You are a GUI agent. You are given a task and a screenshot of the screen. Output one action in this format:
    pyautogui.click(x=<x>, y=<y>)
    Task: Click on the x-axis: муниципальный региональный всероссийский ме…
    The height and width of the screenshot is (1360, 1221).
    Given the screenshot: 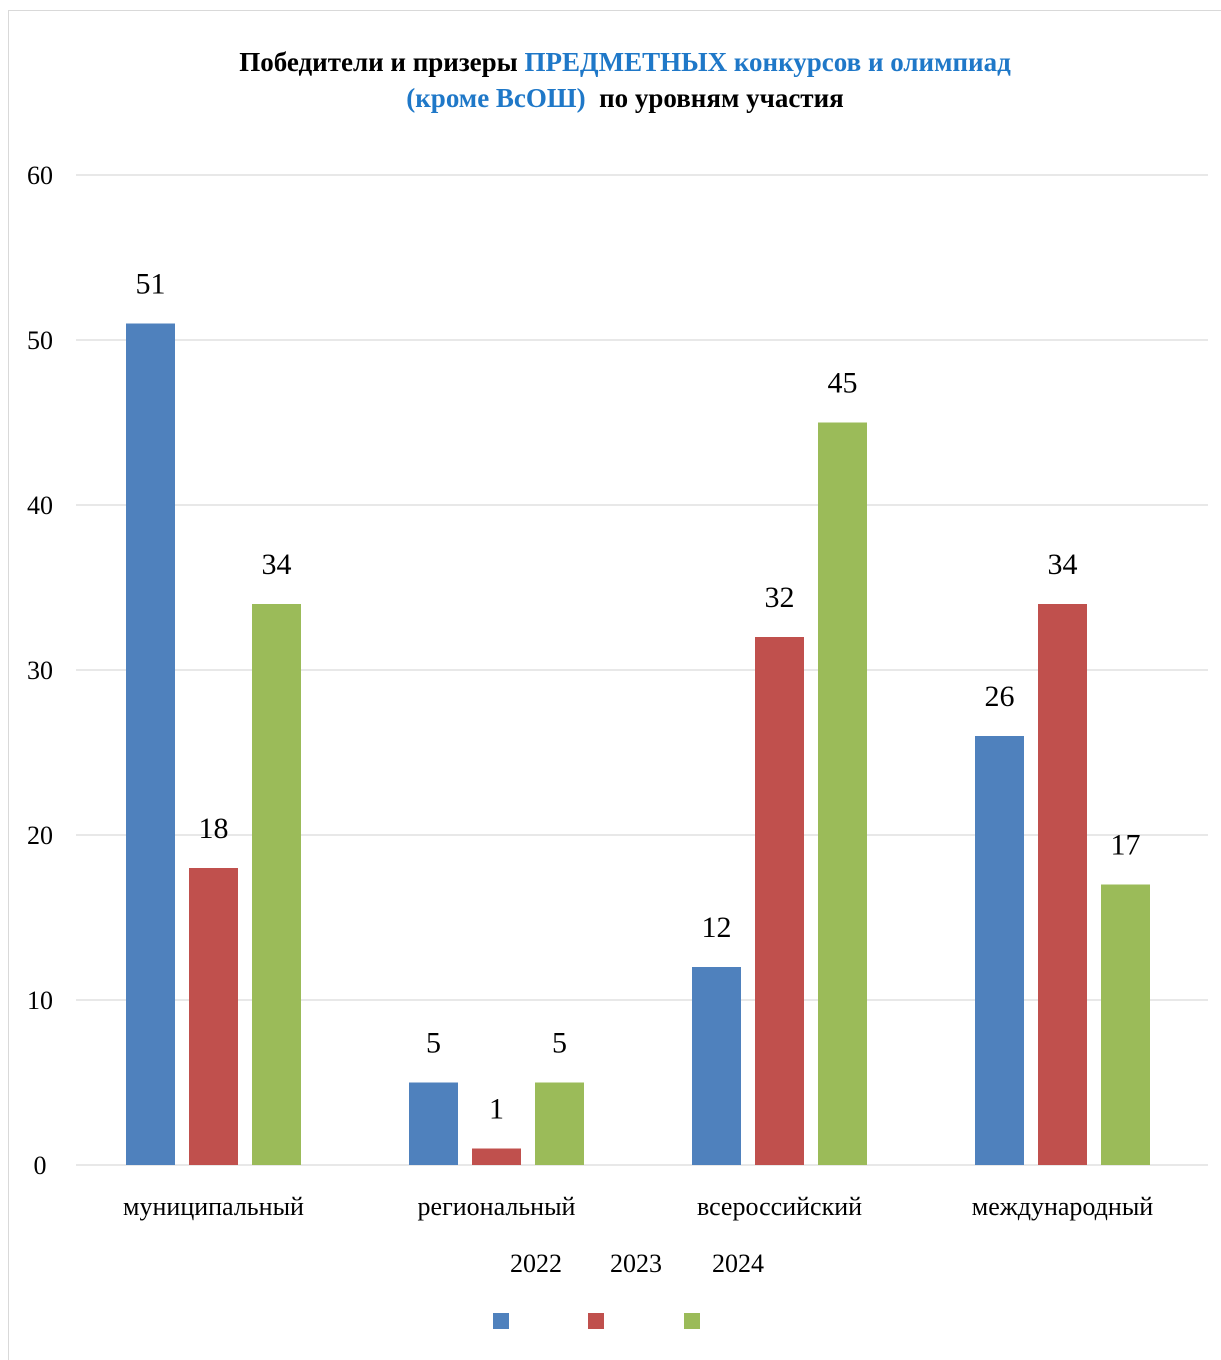 What is the action you would take?
    pyautogui.click(x=638, y=1206)
    